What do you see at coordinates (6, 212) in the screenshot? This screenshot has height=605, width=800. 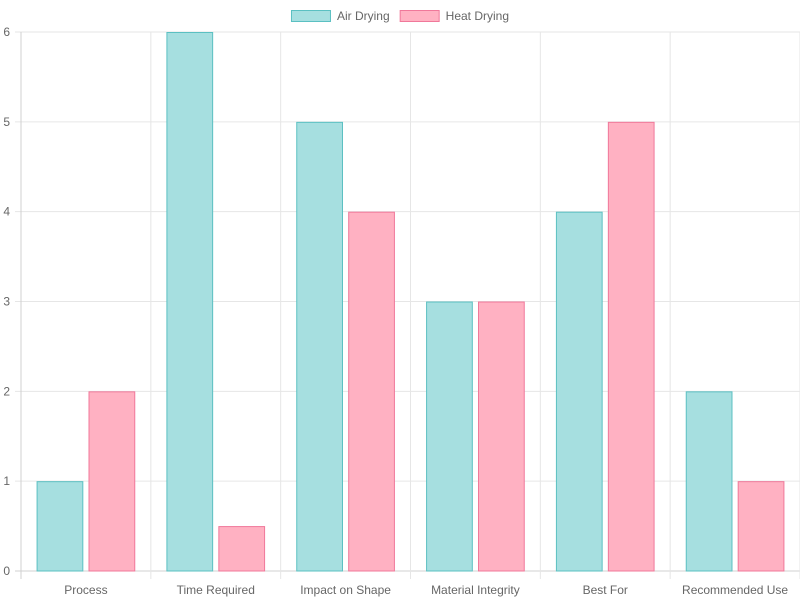 I see `y-tick-label: 4` at bounding box center [6, 212].